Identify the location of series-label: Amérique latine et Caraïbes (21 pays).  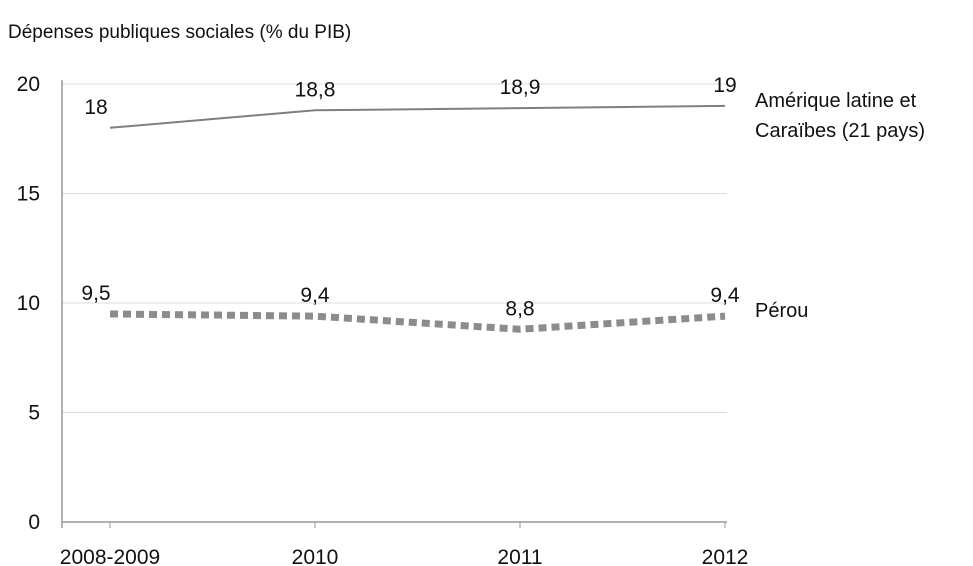
(840, 115).